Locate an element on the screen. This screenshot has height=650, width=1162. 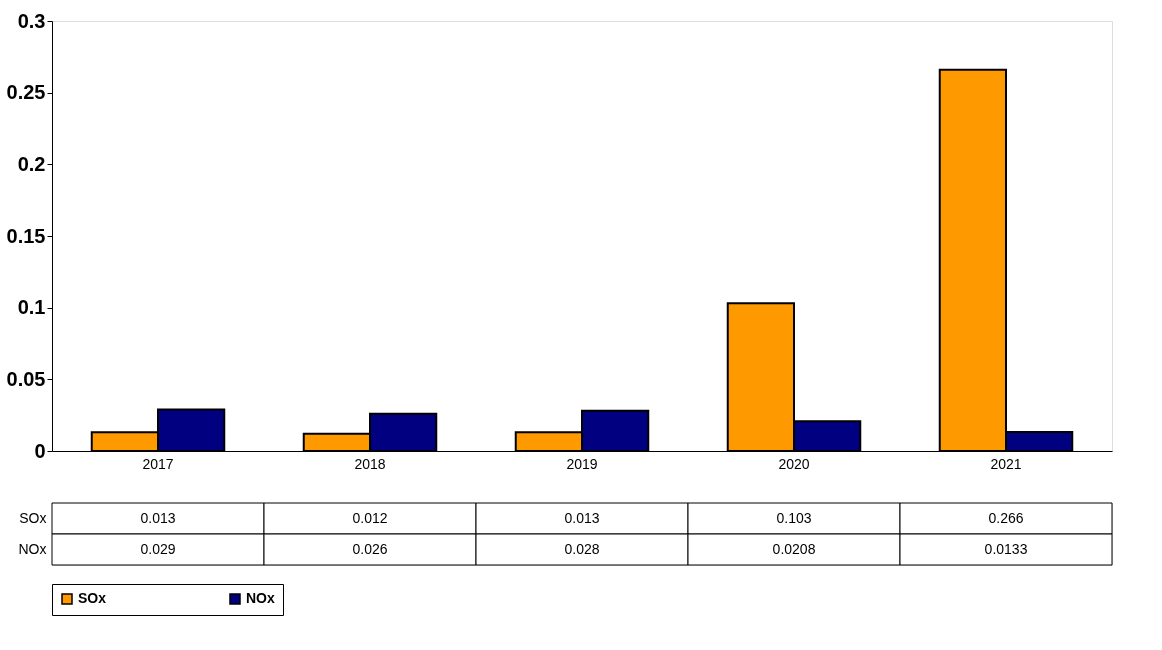
data-label: 0.266 is located at coordinates (1006, 517).